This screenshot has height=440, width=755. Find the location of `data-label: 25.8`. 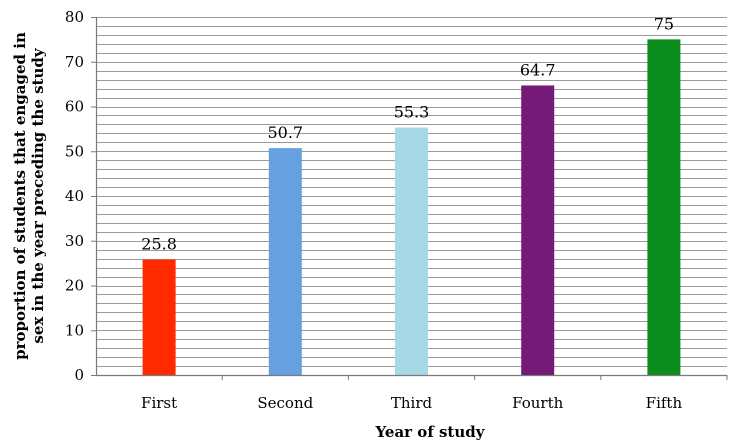

data-label: 25.8 is located at coordinates (159, 244).